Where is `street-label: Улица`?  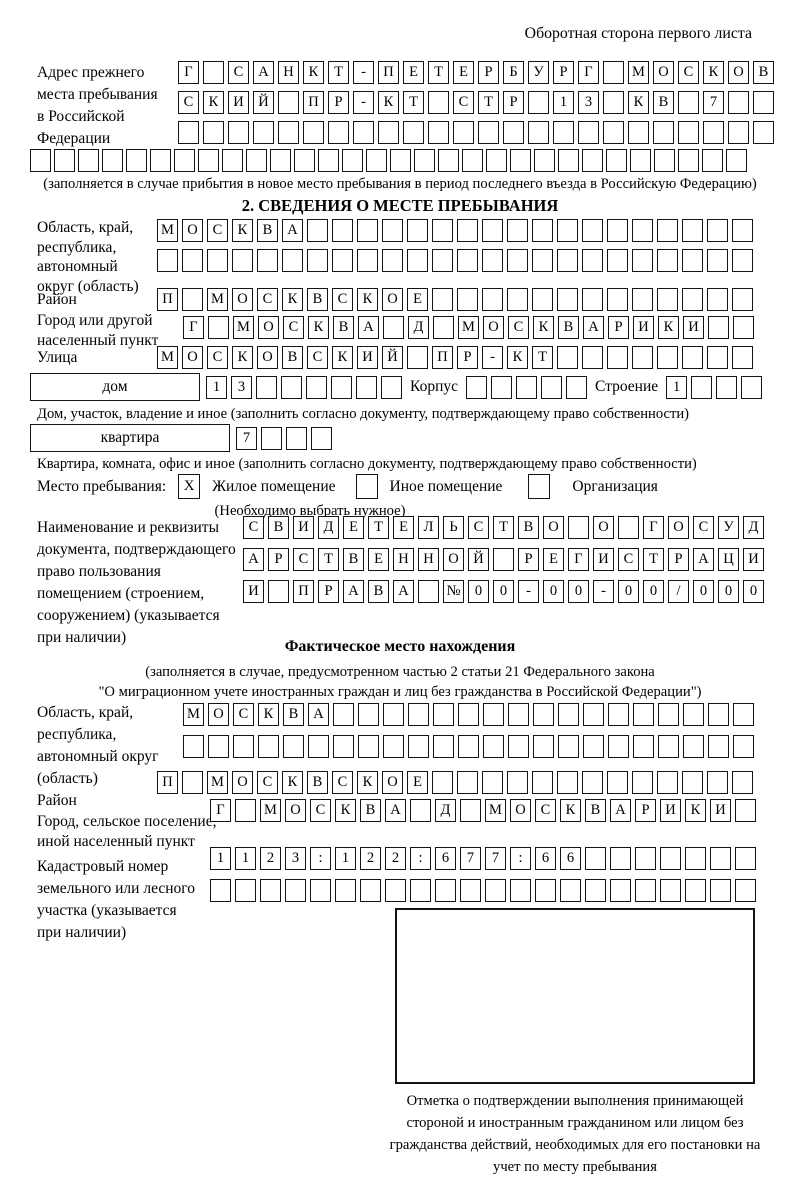
street-label: Улица is located at coordinates (57, 357).